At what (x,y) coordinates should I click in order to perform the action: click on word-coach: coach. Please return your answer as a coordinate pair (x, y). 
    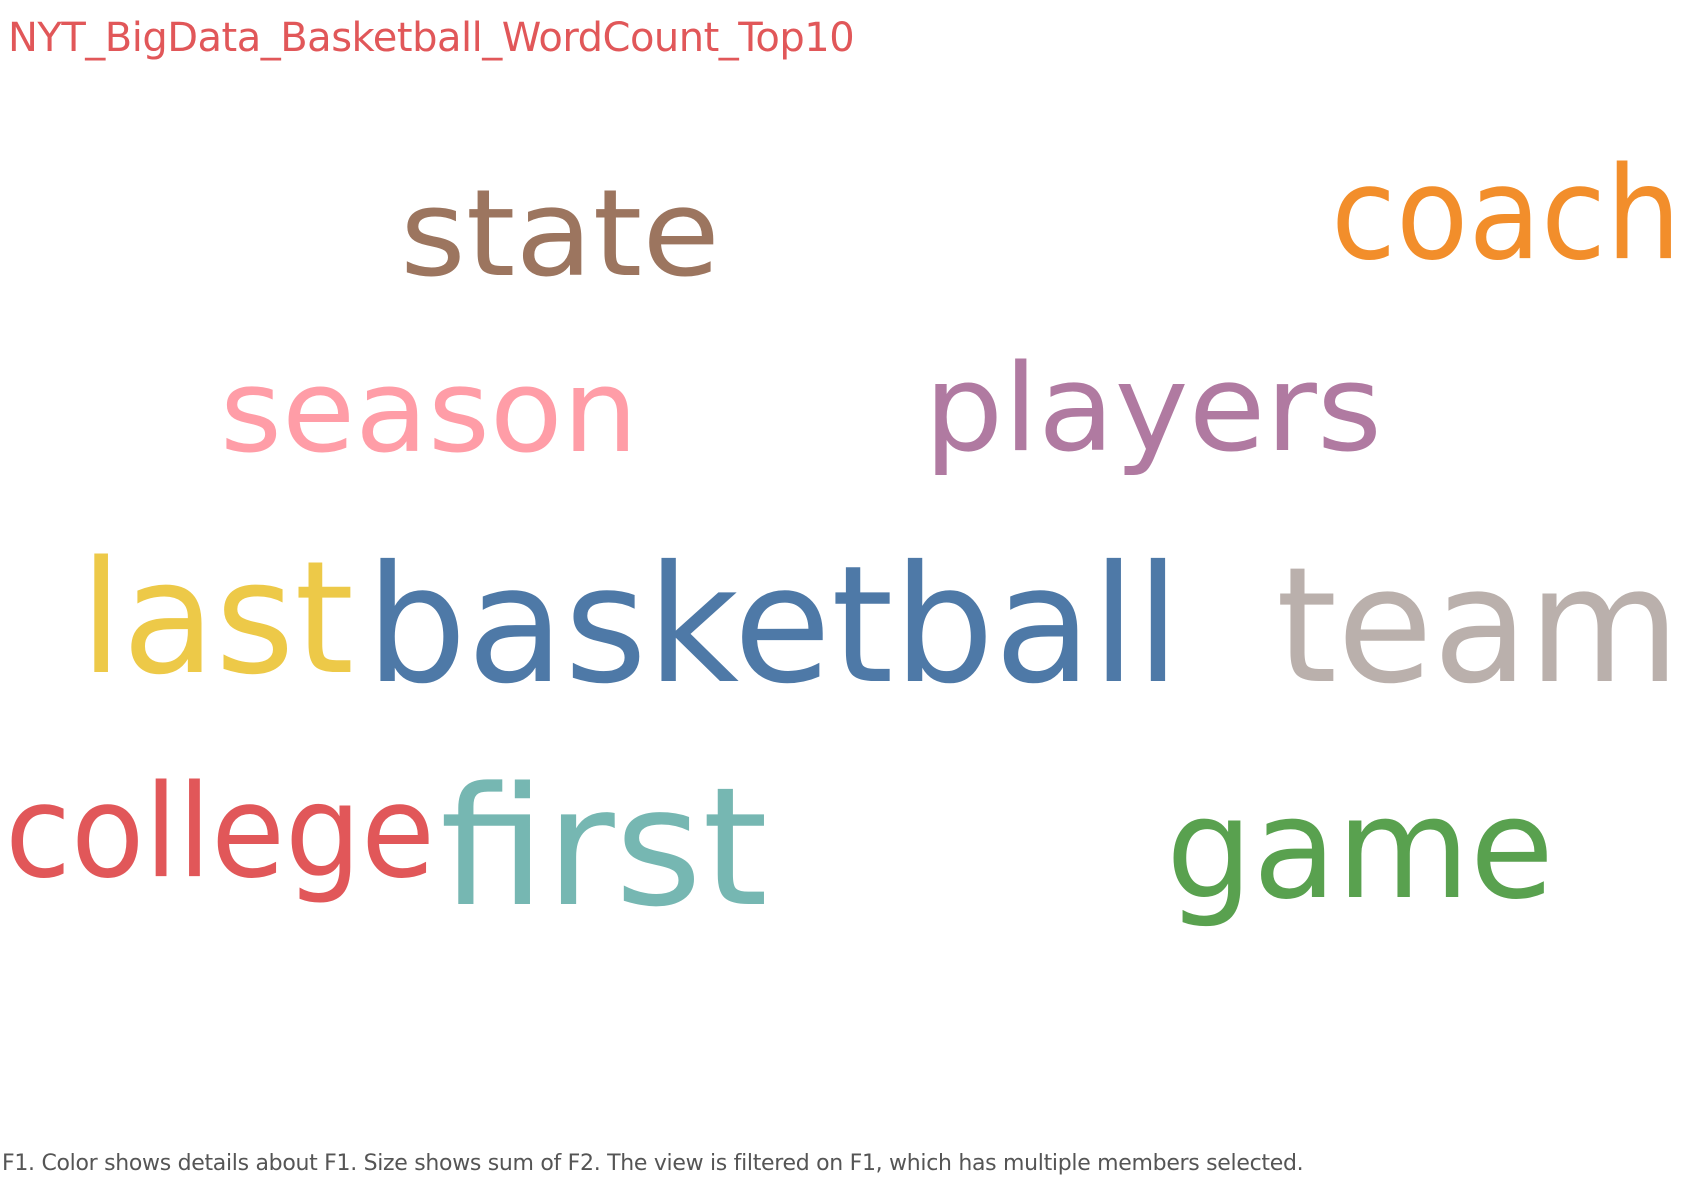
    Looking at the image, I should click on (1506, 214).